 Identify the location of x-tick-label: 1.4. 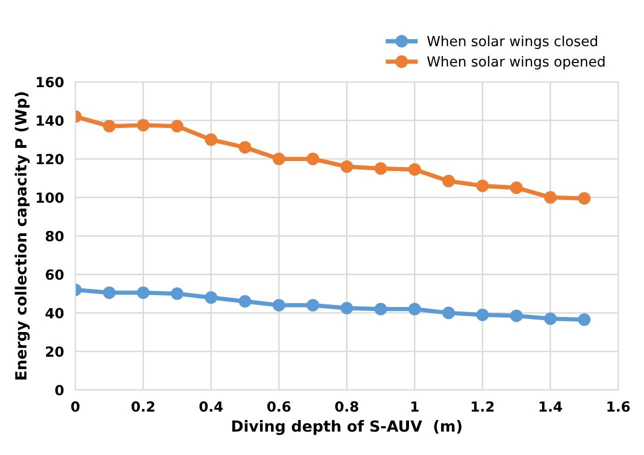
(551, 406).